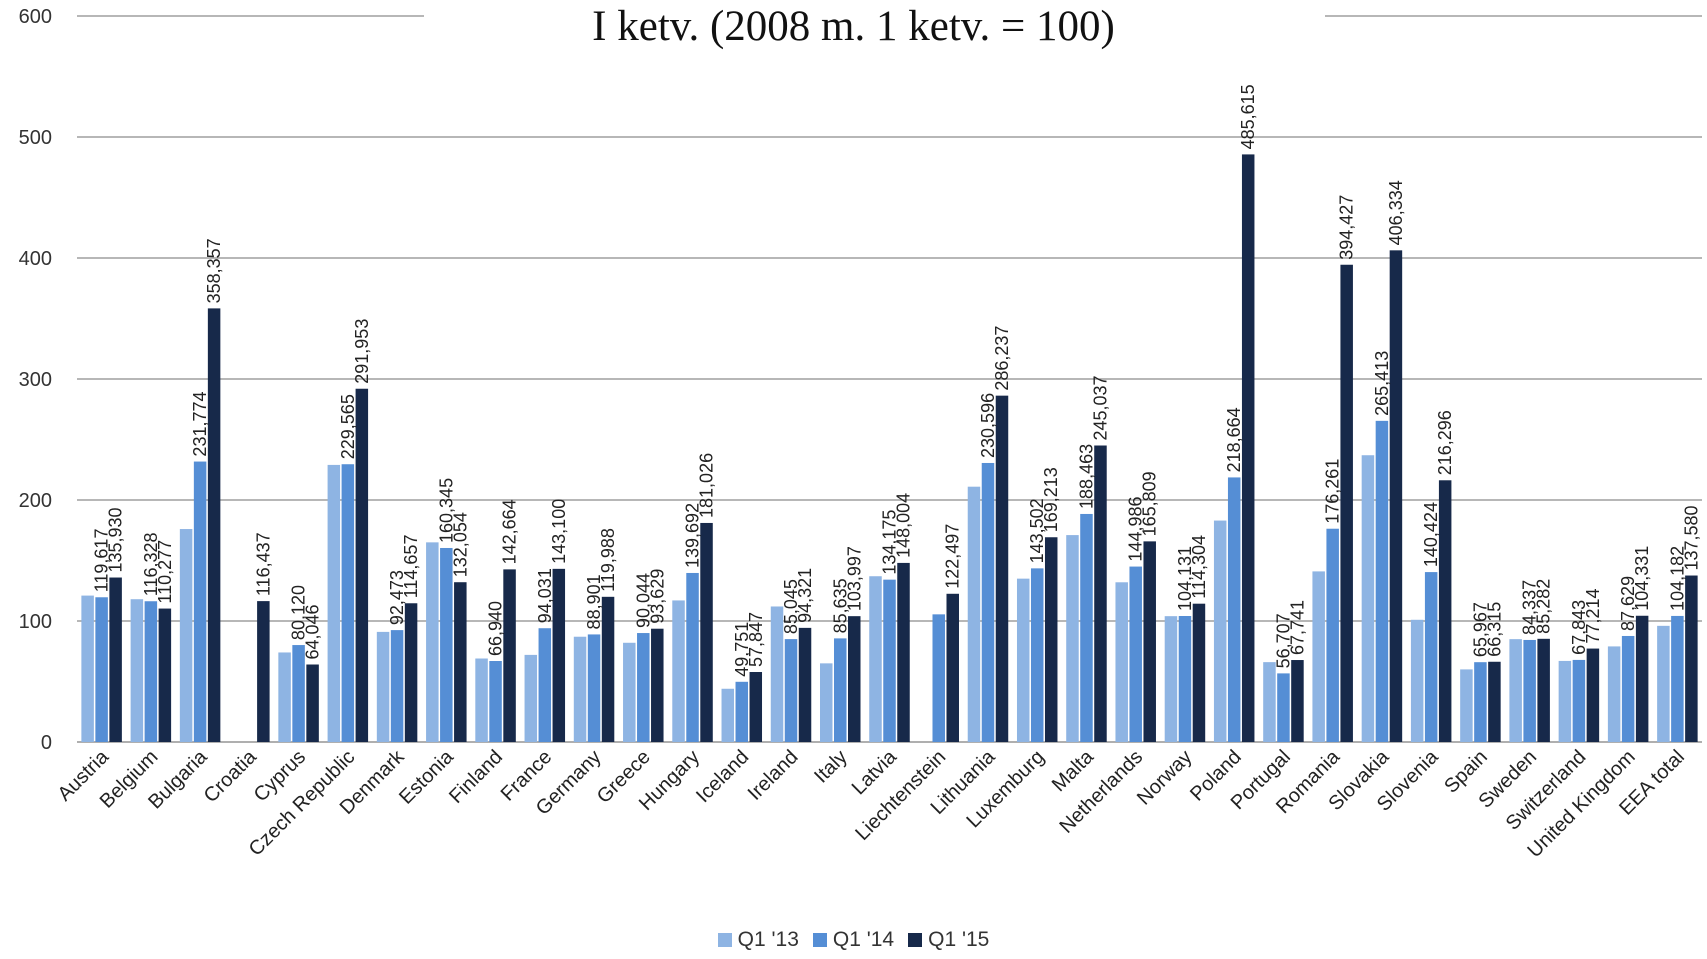  What do you see at coordinates (1164, 777) in the screenshot?
I see `x-tick-label: Norway` at bounding box center [1164, 777].